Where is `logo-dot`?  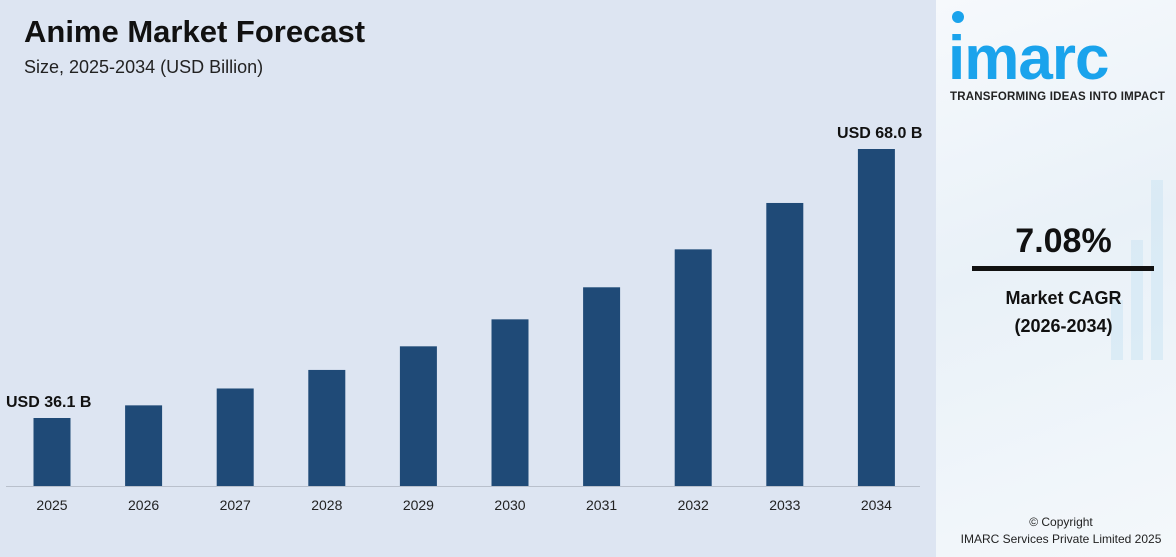
logo-dot is located at coordinates (958, 17).